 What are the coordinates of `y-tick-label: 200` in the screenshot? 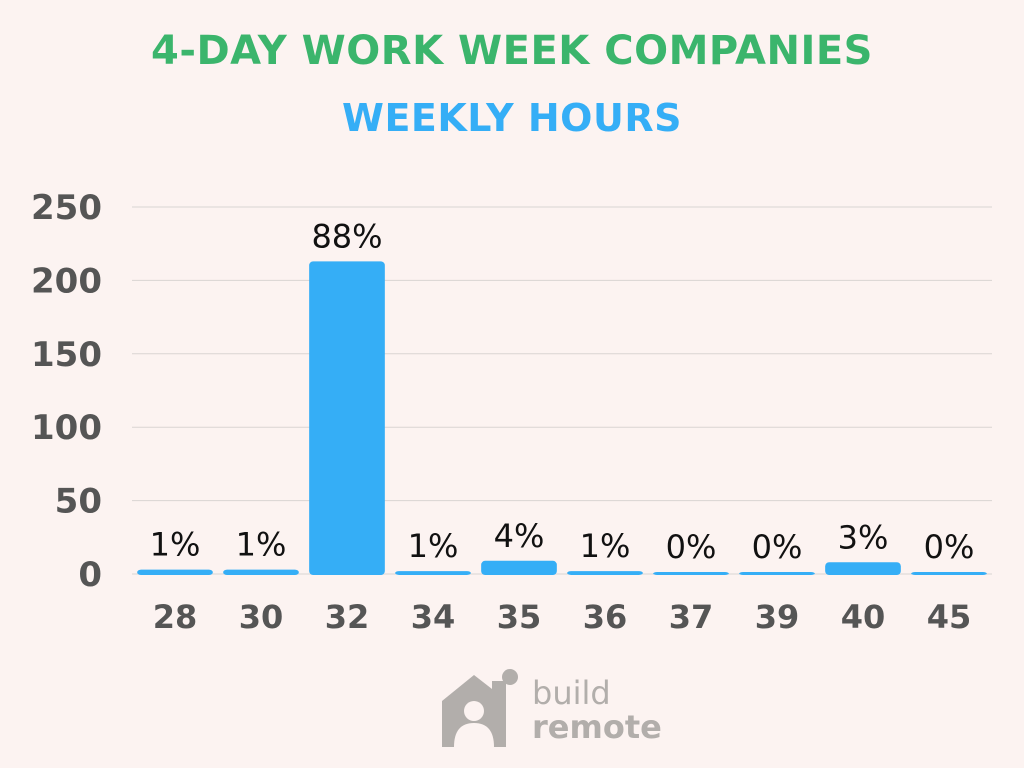 It's located at (66, 281).